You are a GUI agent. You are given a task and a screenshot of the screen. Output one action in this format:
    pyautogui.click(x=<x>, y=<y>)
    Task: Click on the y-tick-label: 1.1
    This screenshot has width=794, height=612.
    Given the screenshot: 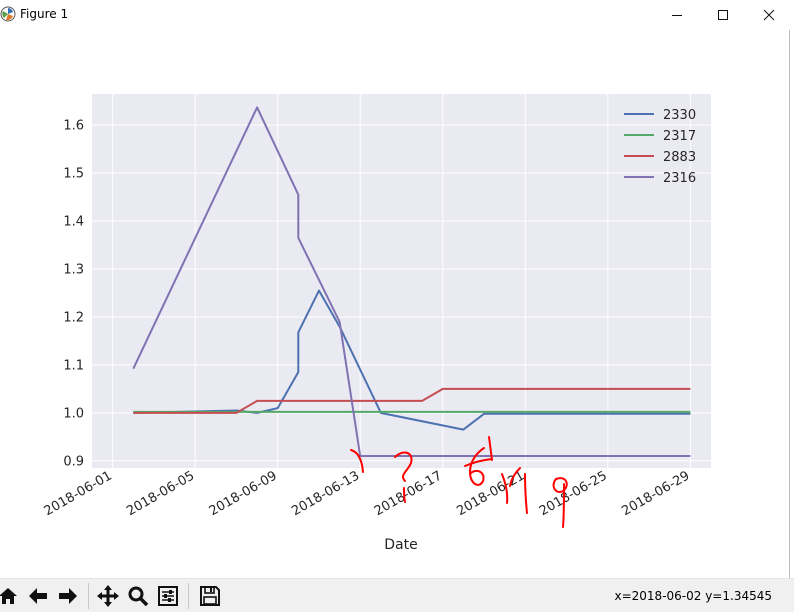 What is the action you would take?
    pyautogui.click(x=73, y=365)
    